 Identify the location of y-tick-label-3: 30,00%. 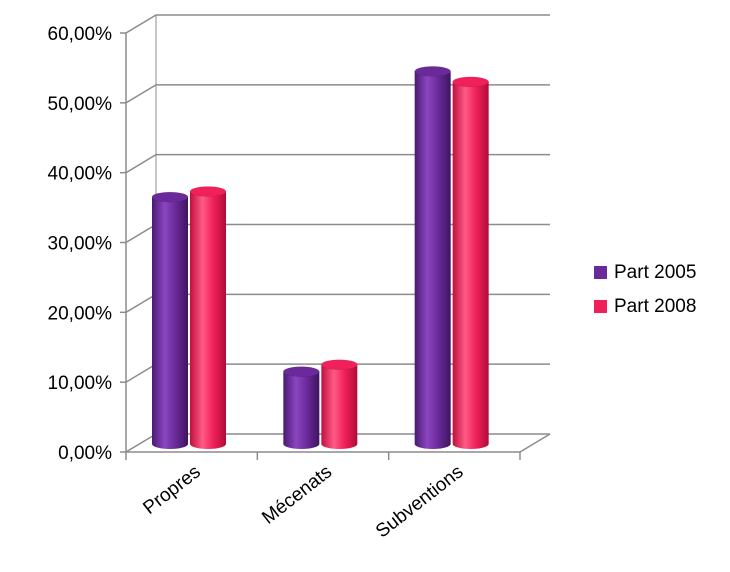
(80, 244).